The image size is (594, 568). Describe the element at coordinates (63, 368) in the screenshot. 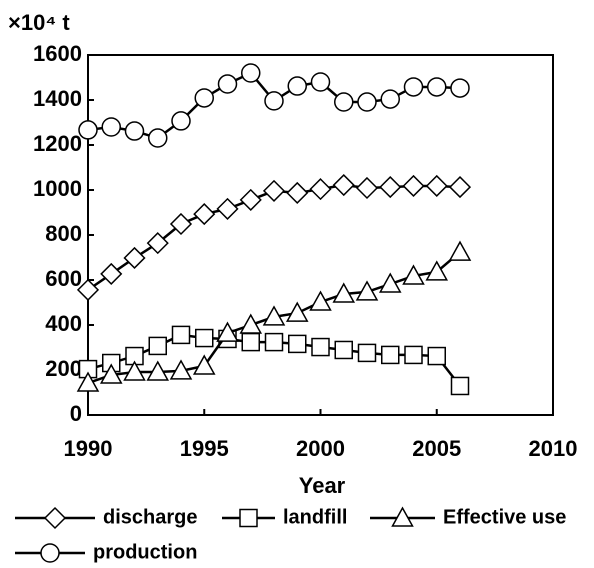

I see `y-tick-label: 200` at that location.